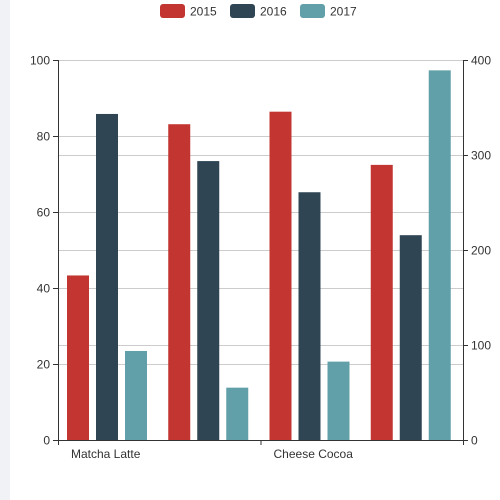  What do you see at coordinates (343, 12) in the screenshot?
I see `legend-label: 2017` at bounding box center [343, 12].